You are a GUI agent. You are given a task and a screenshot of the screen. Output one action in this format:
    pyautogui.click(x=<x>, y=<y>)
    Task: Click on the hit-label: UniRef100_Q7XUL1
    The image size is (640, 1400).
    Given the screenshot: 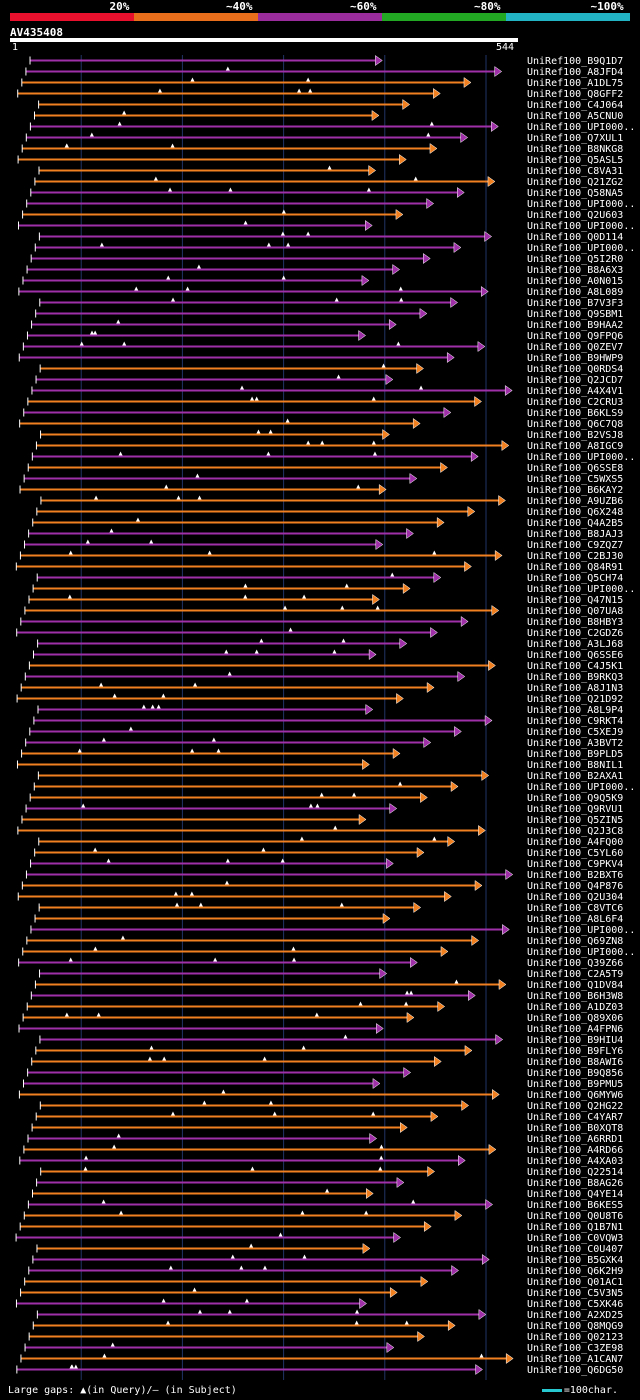 What is the action you would take?
    pyautogui.click(x=575, y=138)
    